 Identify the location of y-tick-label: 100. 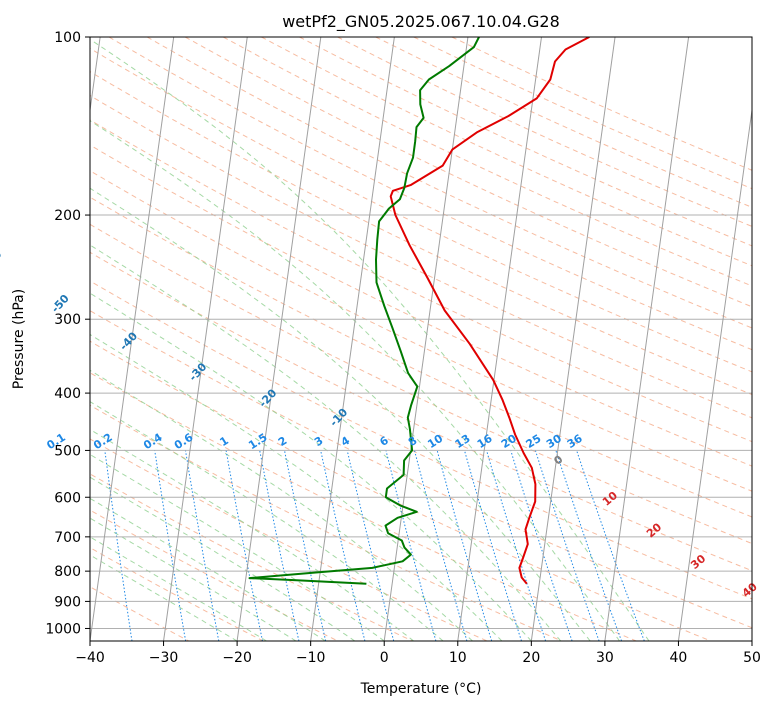
(67, 38).